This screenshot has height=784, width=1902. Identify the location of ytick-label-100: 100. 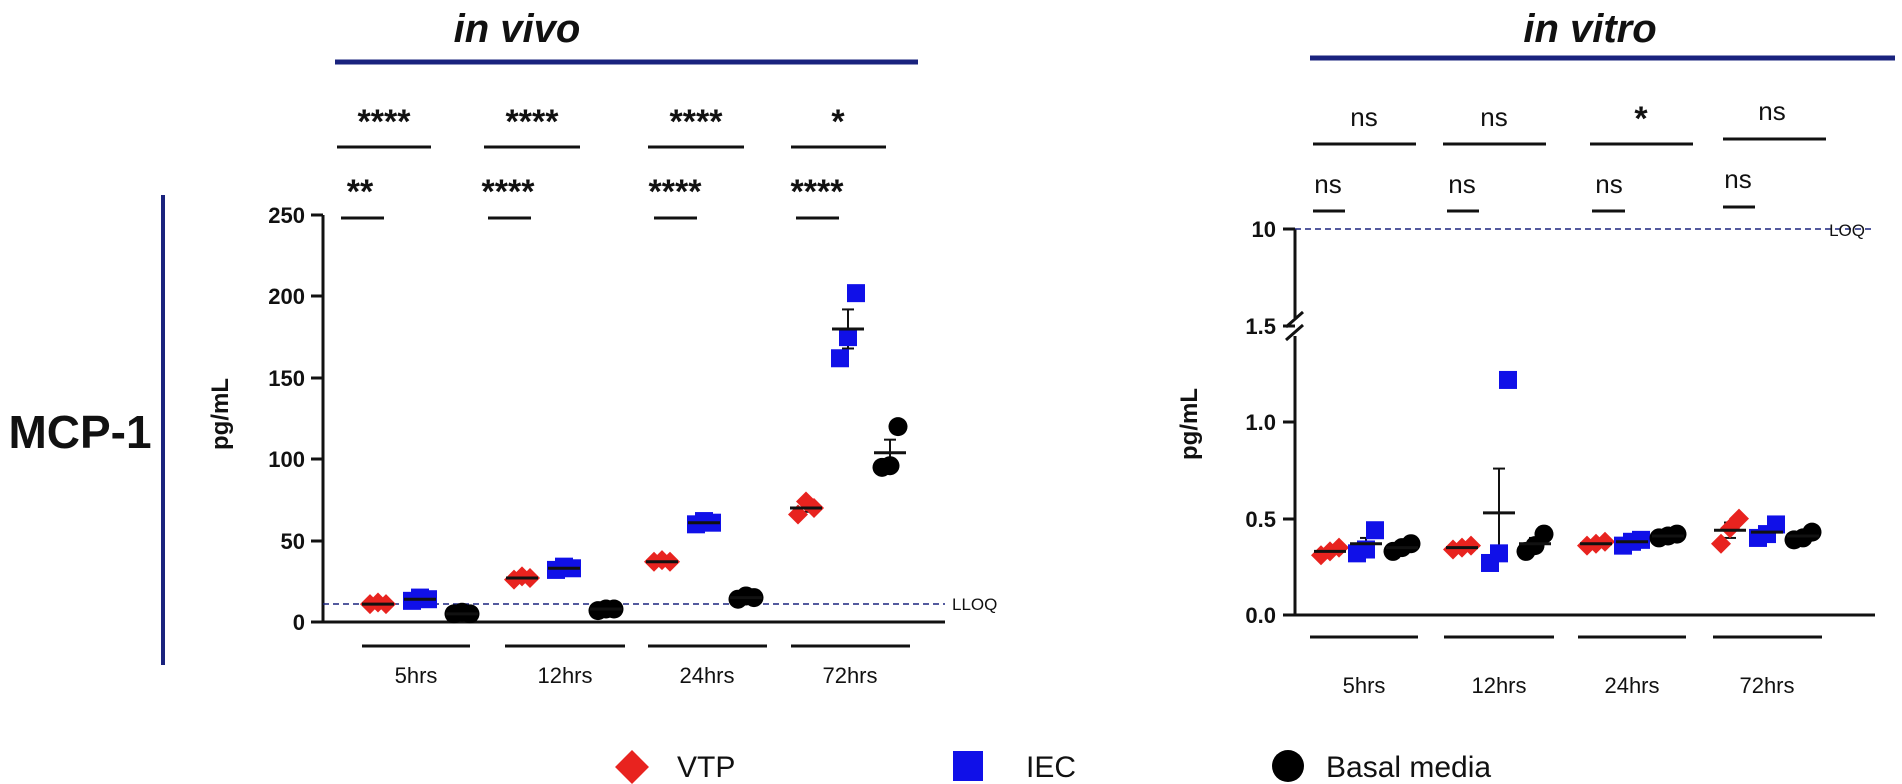
(286, 459).